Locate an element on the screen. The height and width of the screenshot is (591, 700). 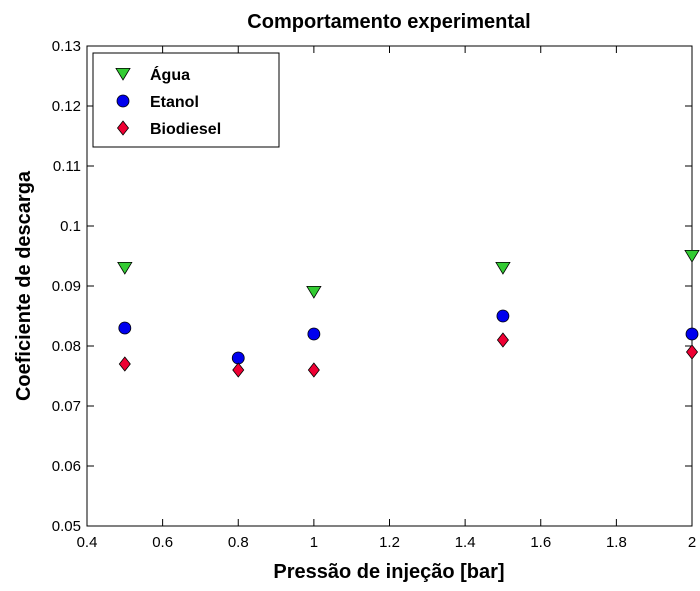
y-axis-title: Coeficiente de descarga is located at coordinates (24, 285).